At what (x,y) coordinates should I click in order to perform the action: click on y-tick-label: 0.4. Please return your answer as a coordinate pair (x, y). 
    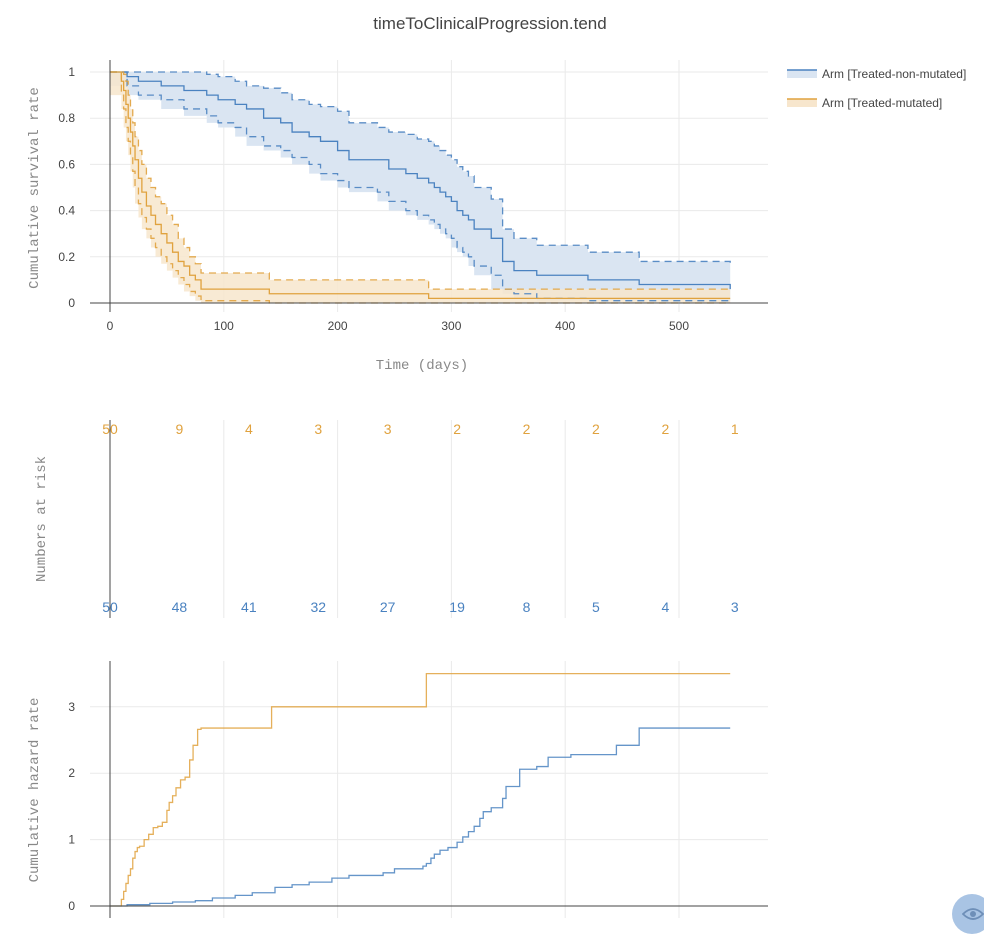
    Looking at the image, I should click on (66, 211).